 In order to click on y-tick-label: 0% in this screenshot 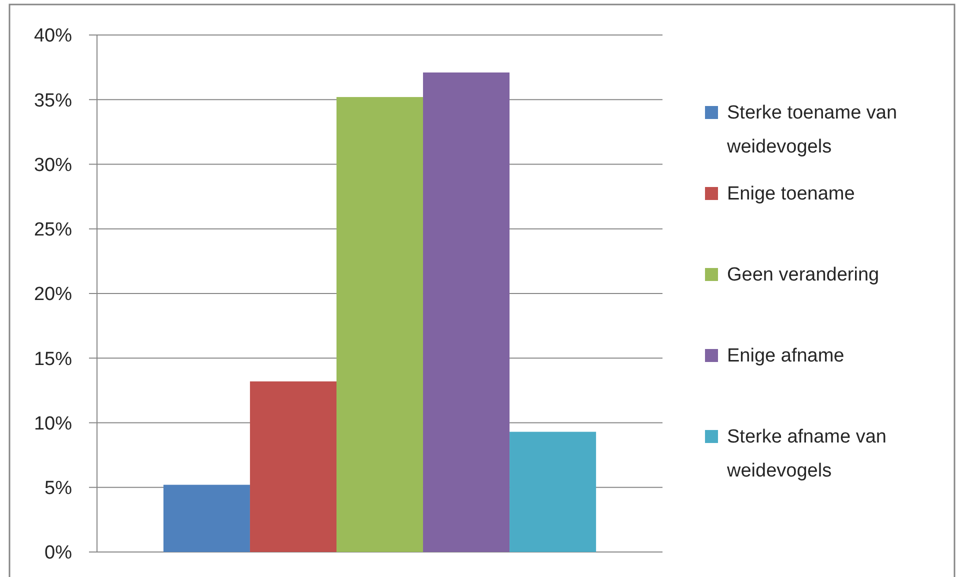, I will do `click(58, 553)`.